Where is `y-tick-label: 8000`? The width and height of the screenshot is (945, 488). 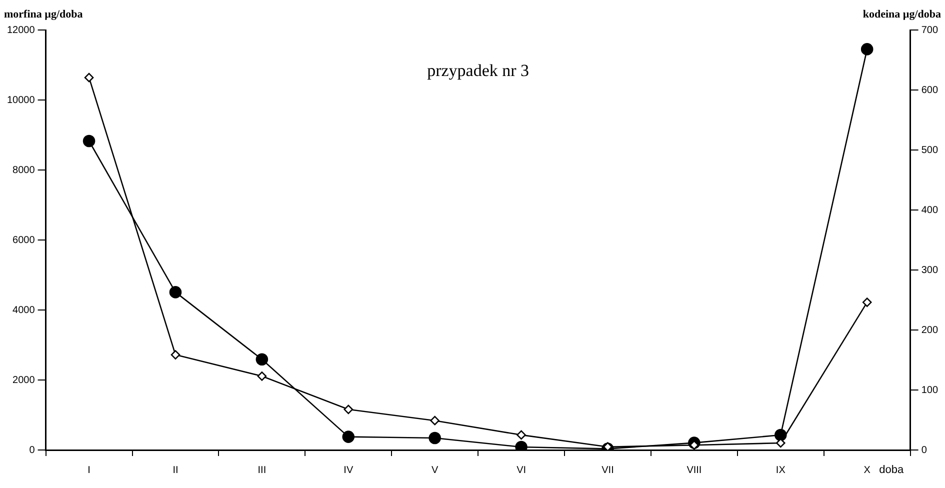 y-tick-label: 8000 is located at coordinates (24, 170).